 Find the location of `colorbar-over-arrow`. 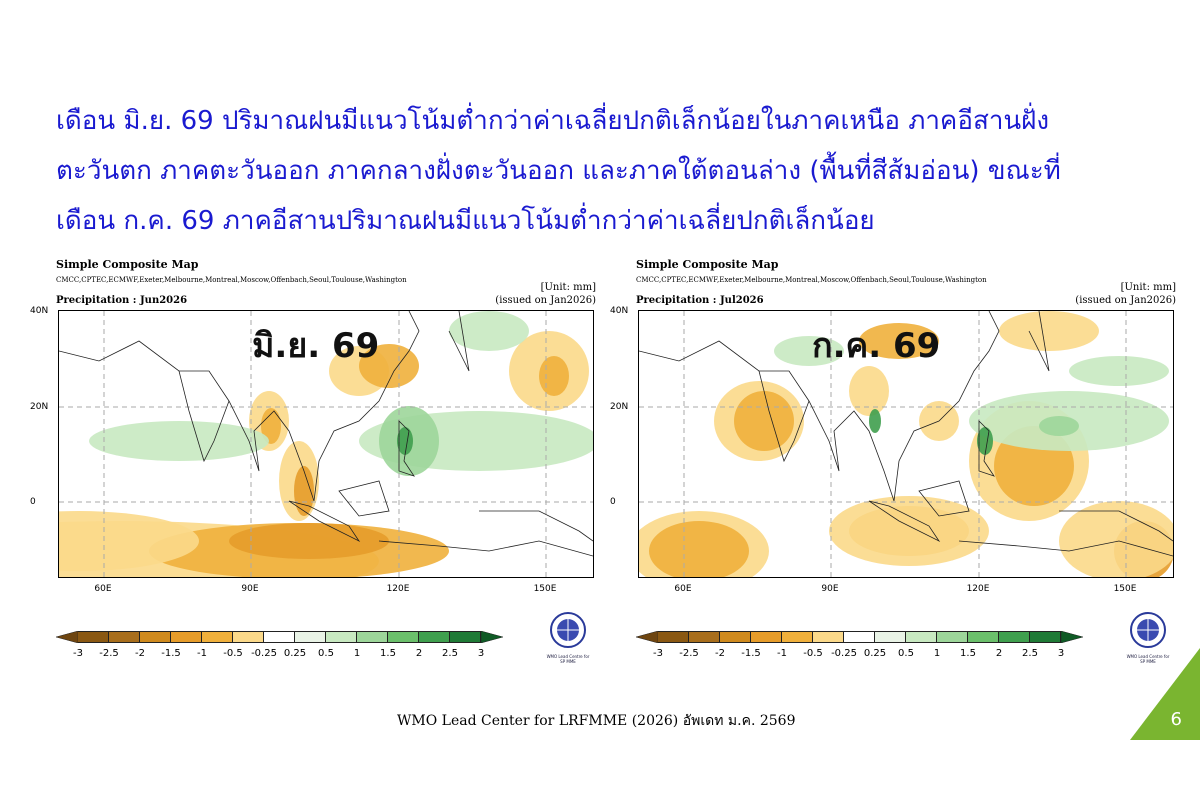

colorbar-over-arrow is located at coordinates (1072, 637).